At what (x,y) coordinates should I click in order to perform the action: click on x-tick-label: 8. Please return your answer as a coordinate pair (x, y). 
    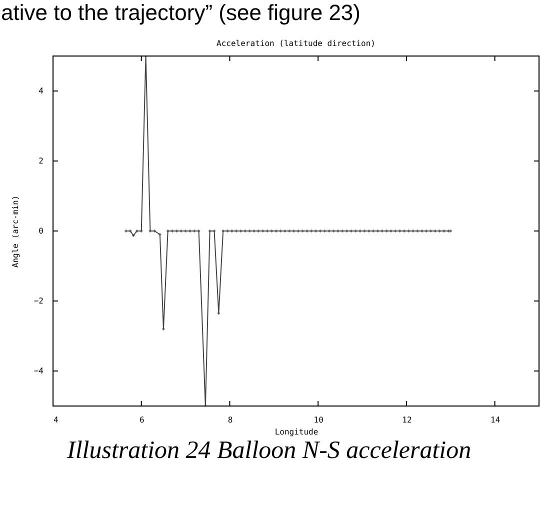
    Looking at the image, I should click on (230, 420).